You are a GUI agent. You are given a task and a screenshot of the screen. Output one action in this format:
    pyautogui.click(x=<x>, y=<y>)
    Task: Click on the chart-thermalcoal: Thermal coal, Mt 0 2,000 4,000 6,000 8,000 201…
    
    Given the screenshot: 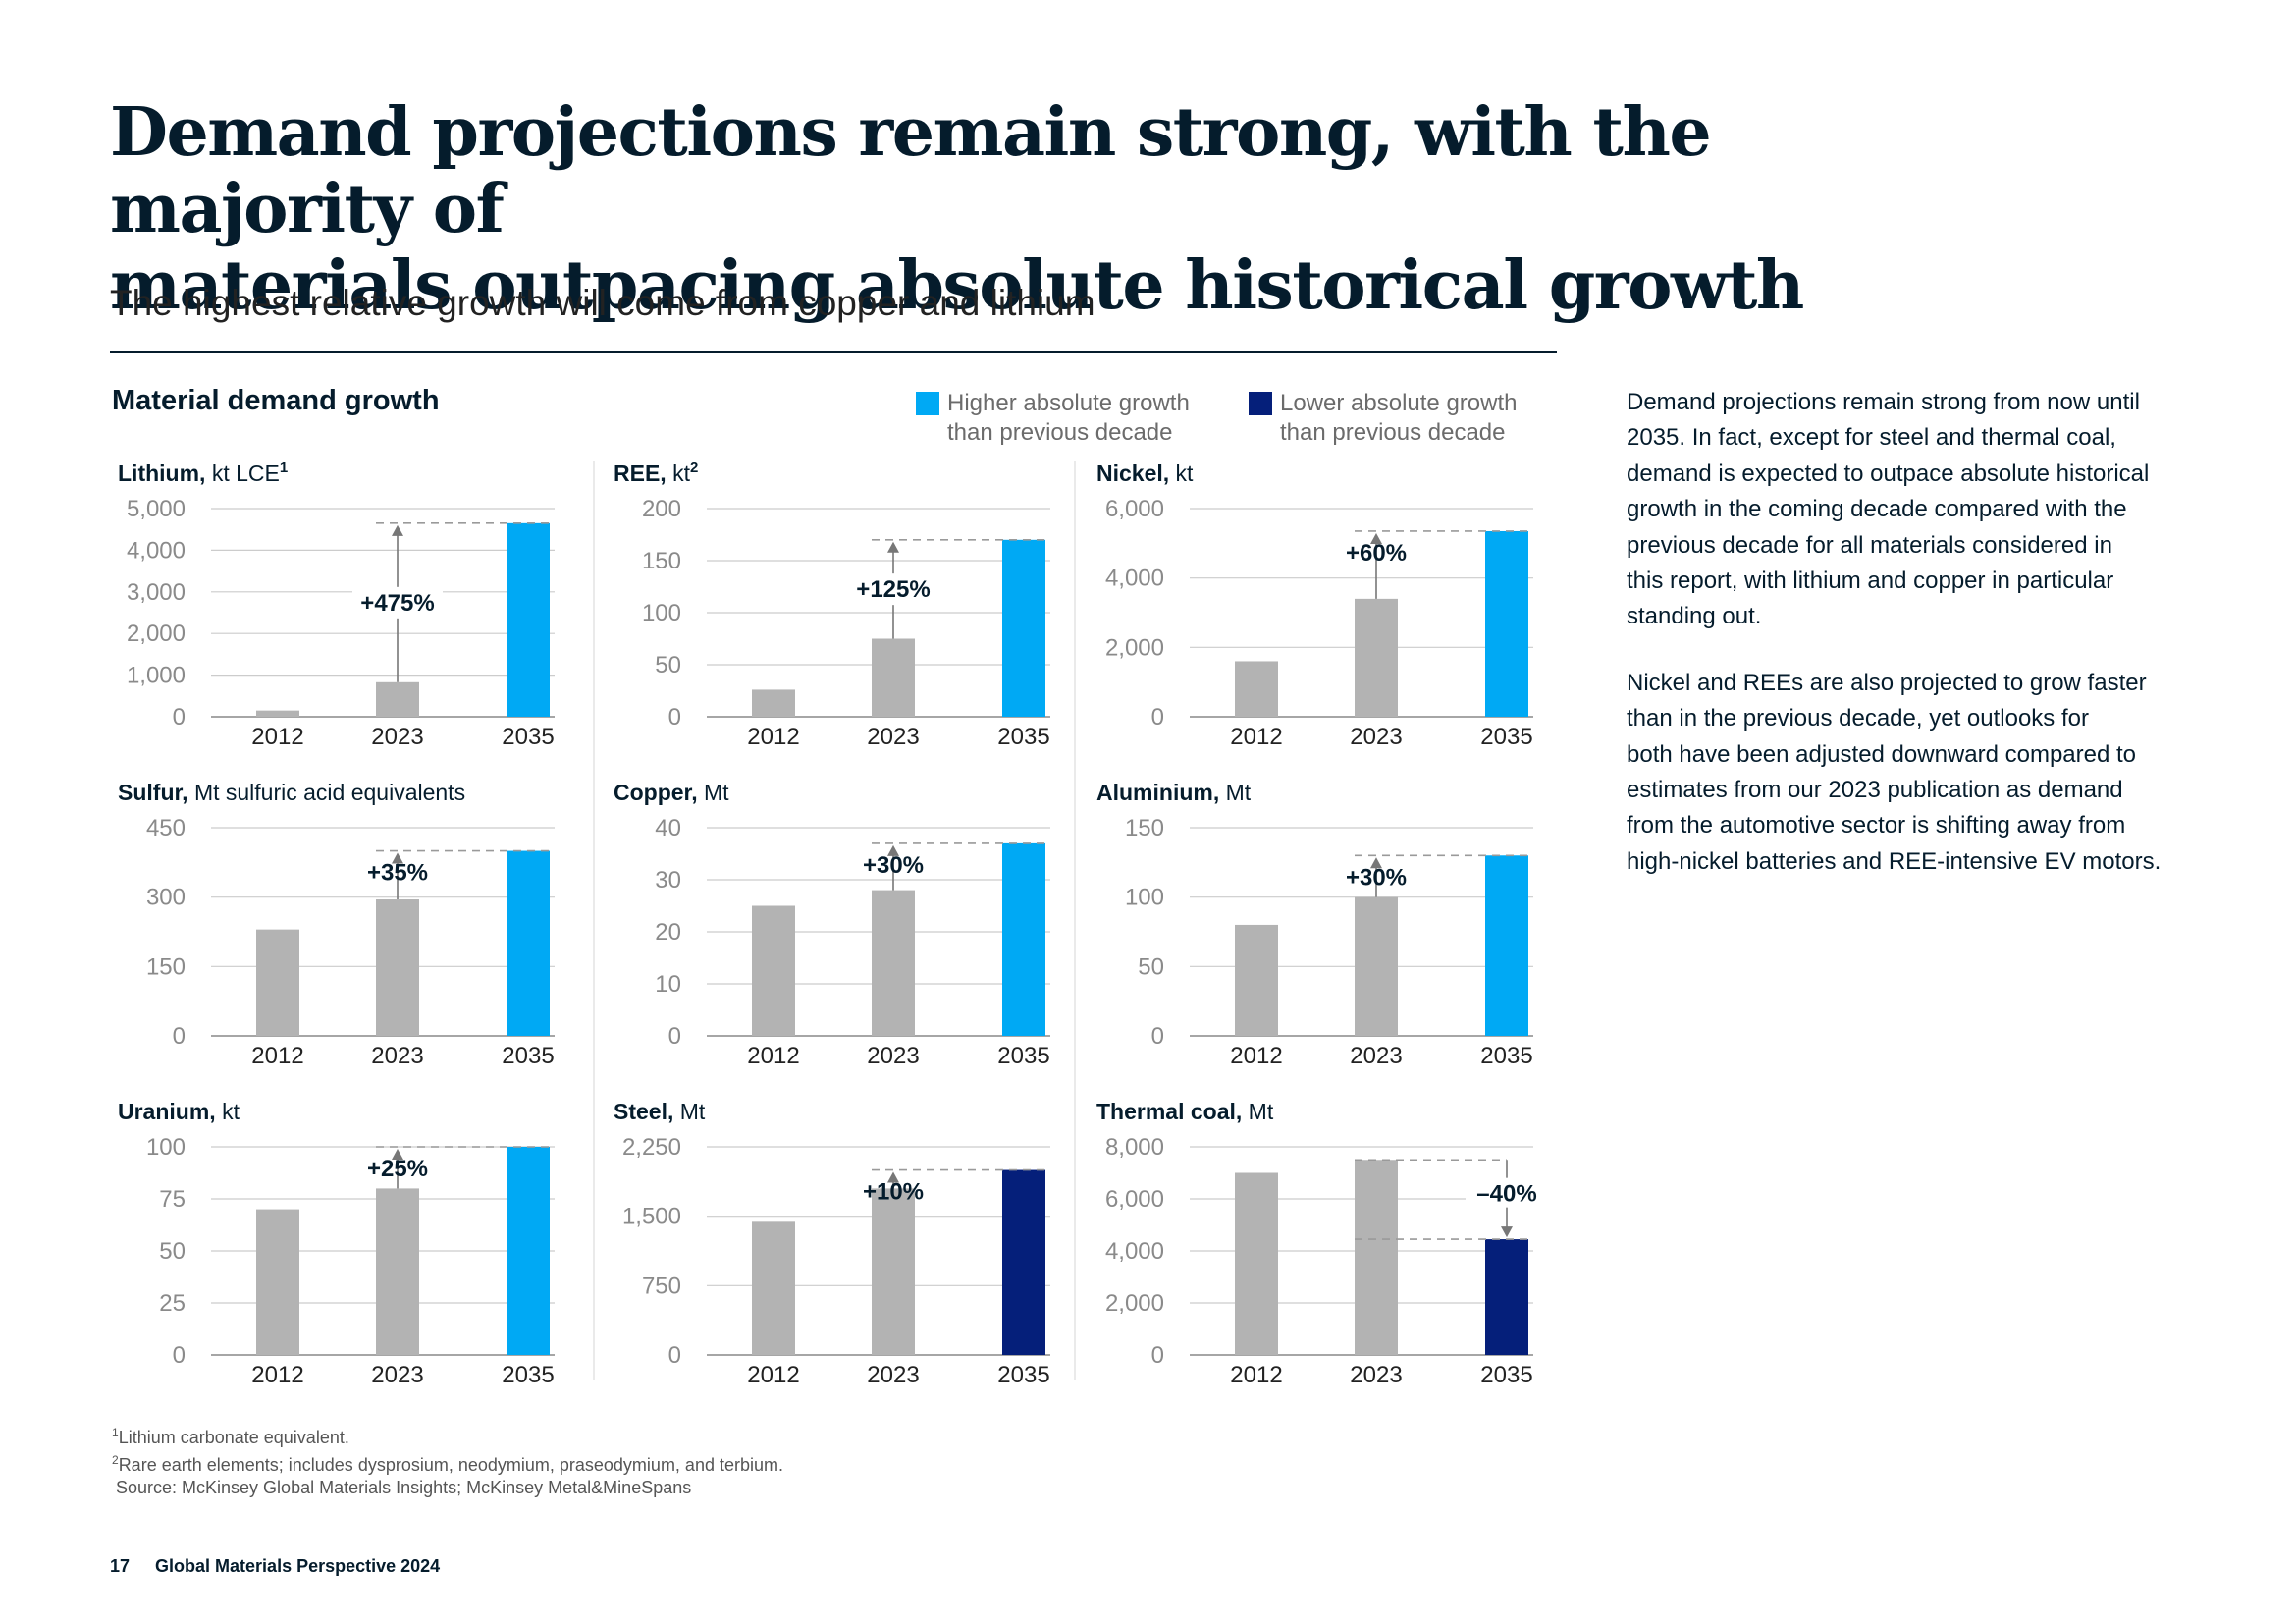 What is the action you would take?
    pyautogui.click(x=1322, y=1243)
    